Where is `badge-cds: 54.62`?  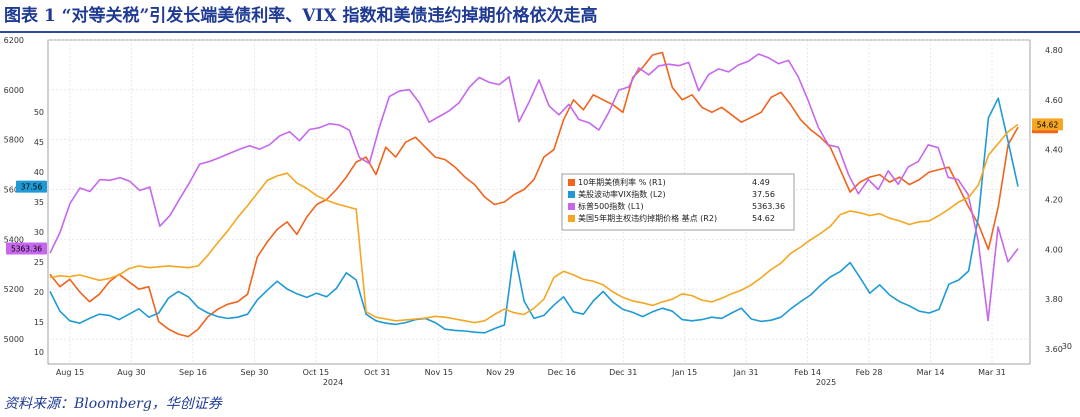
badge-cds: 54.62 is located at coordinates (1048, 124).